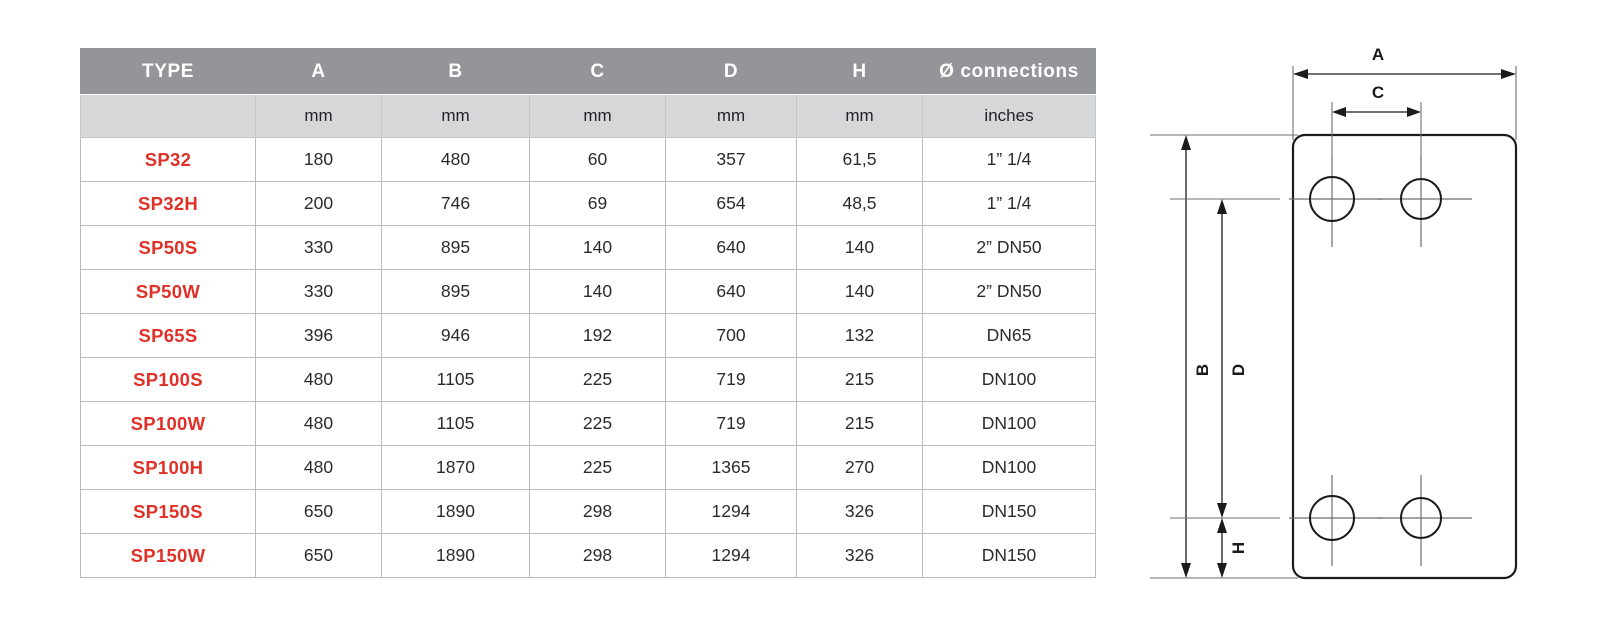  I want to click on table-row: SP150S 650 1890 298 1294 326 DN150, so click(588, 511).